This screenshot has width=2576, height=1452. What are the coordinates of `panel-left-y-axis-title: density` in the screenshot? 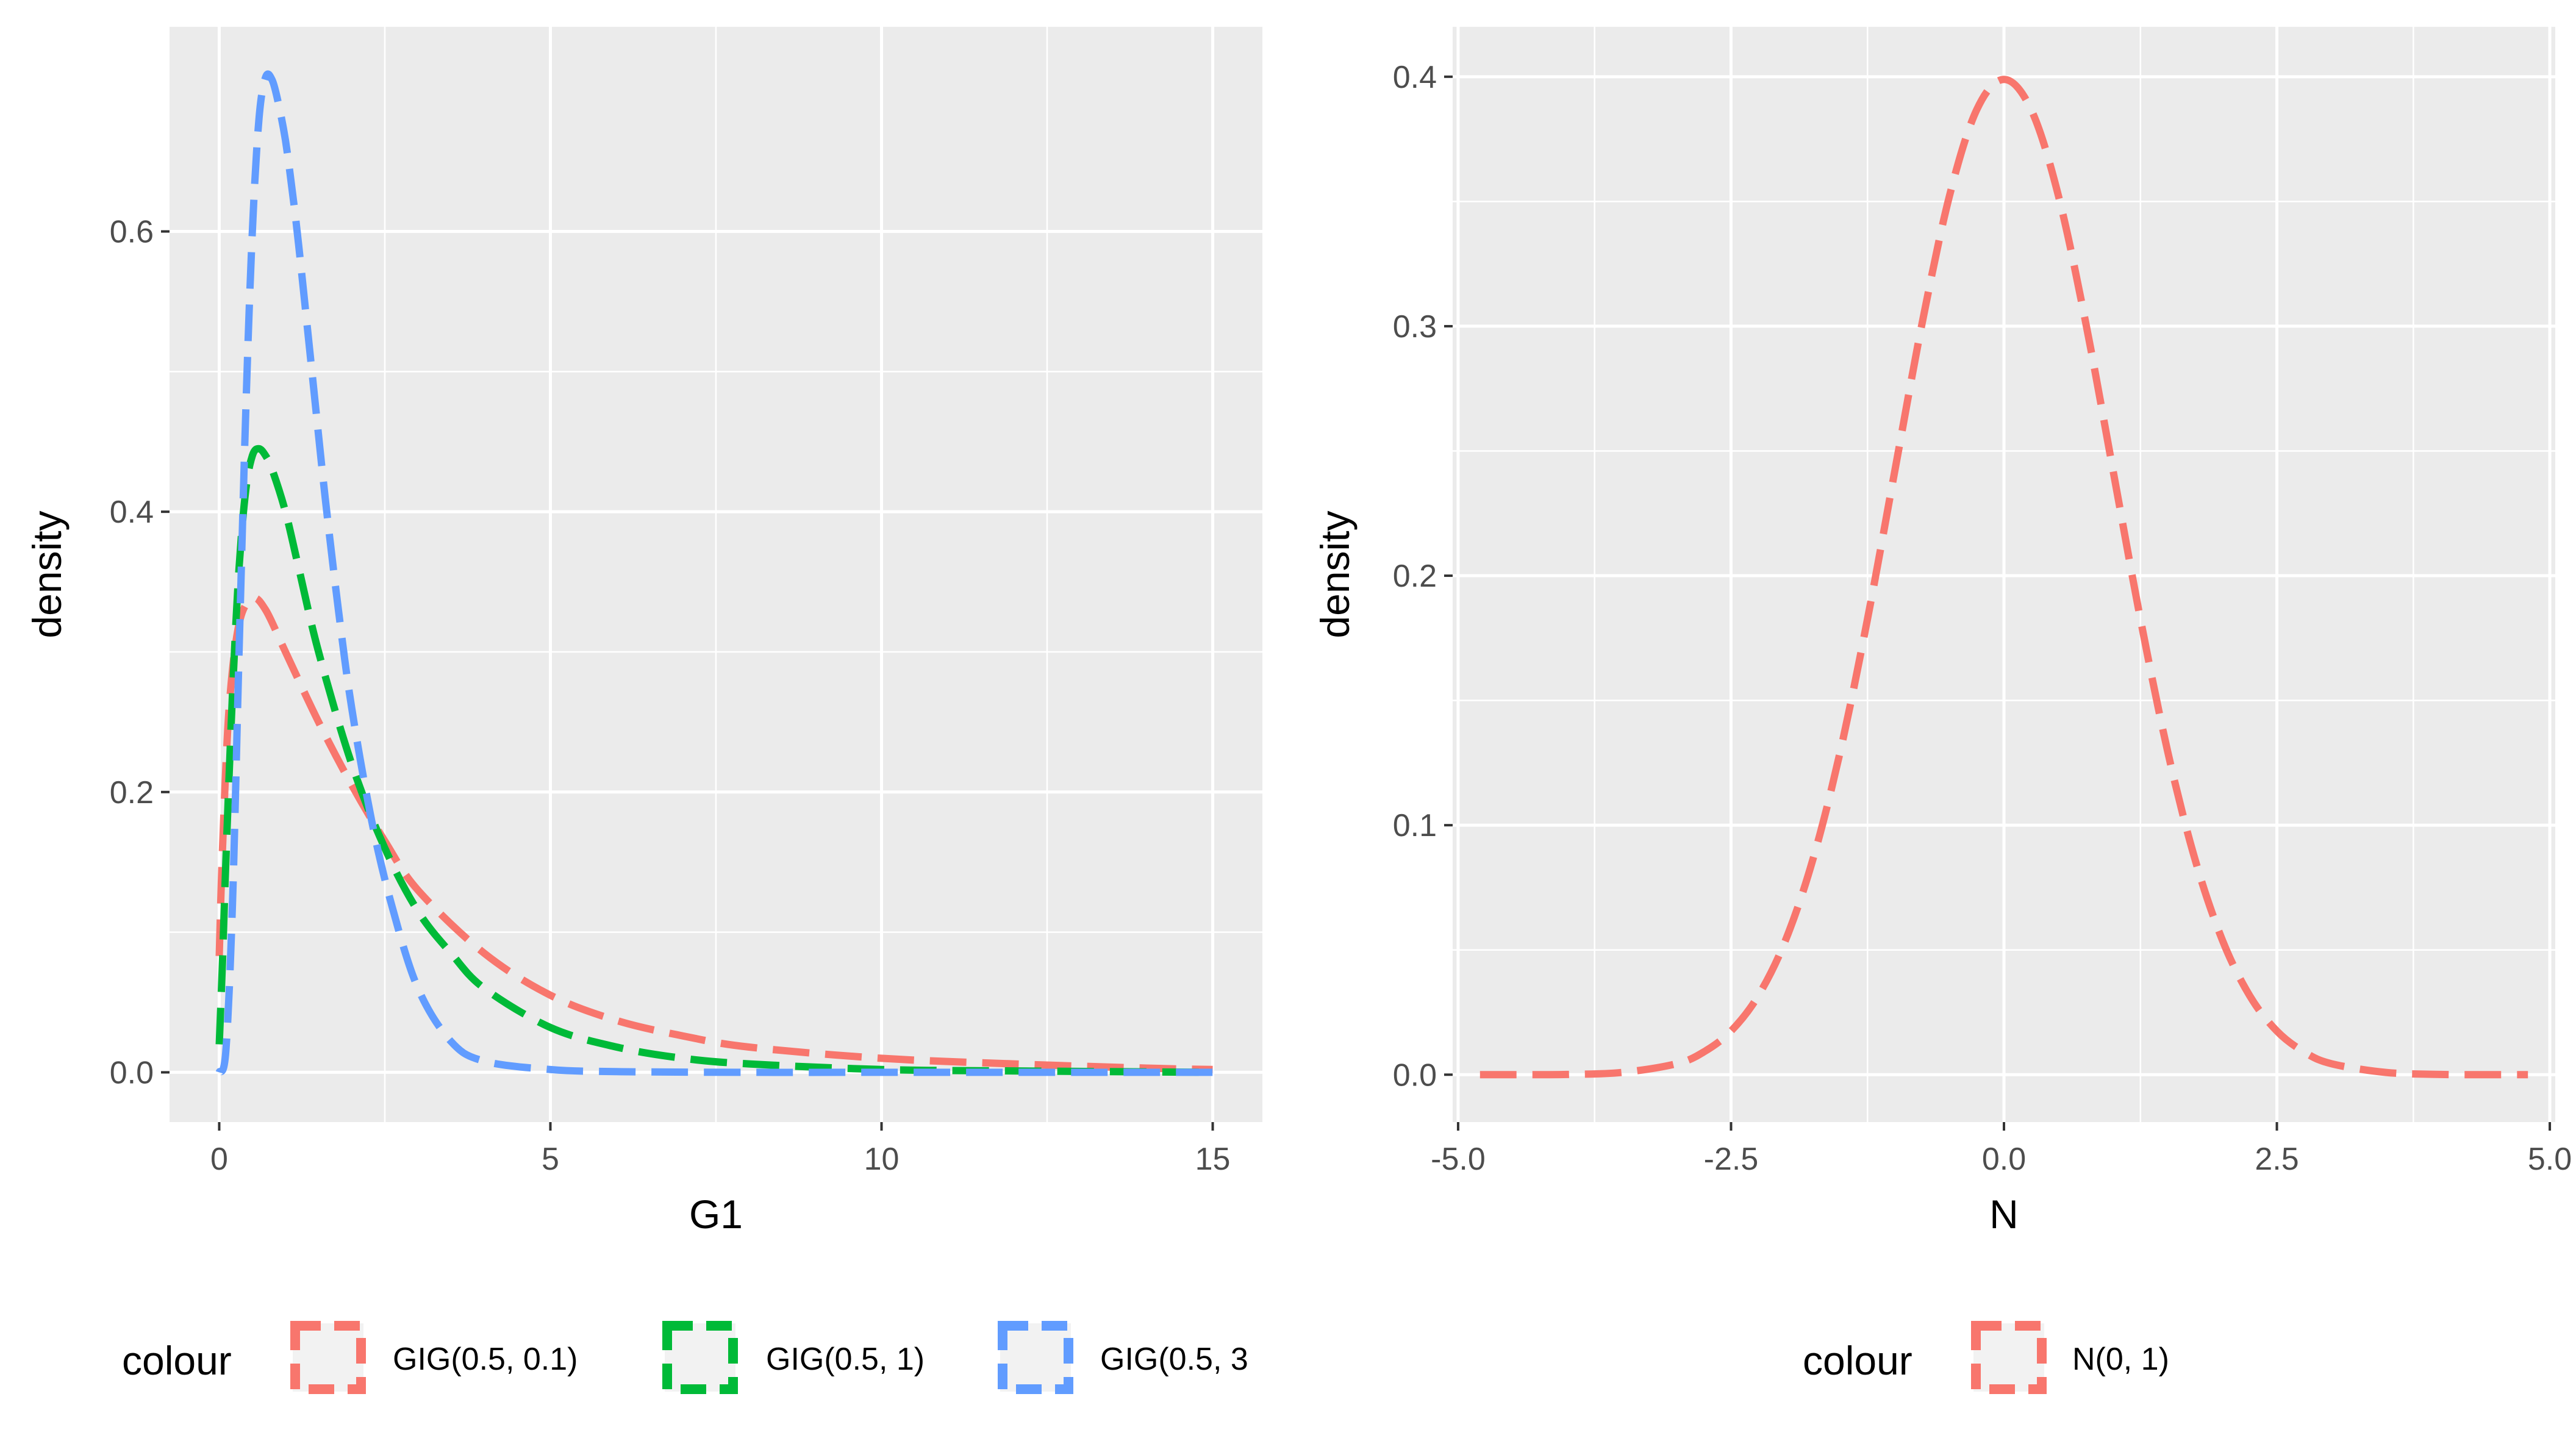 It's located at (47, 574).